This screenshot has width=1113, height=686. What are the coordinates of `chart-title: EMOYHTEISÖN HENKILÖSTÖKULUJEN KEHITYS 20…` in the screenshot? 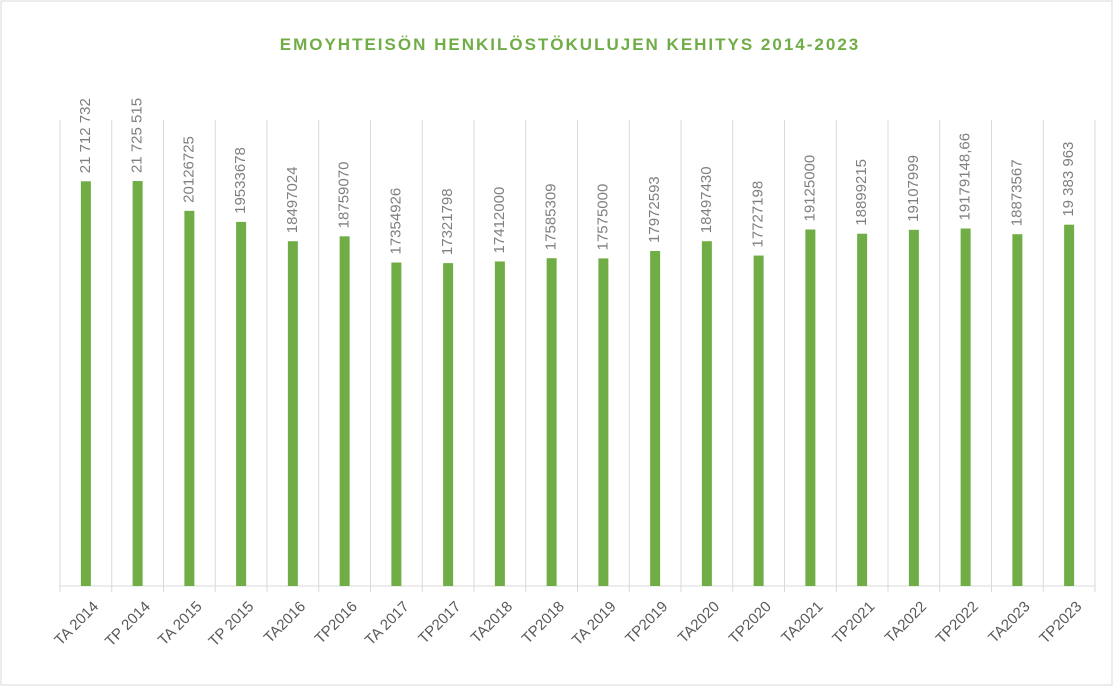 It's located at (570, 44).